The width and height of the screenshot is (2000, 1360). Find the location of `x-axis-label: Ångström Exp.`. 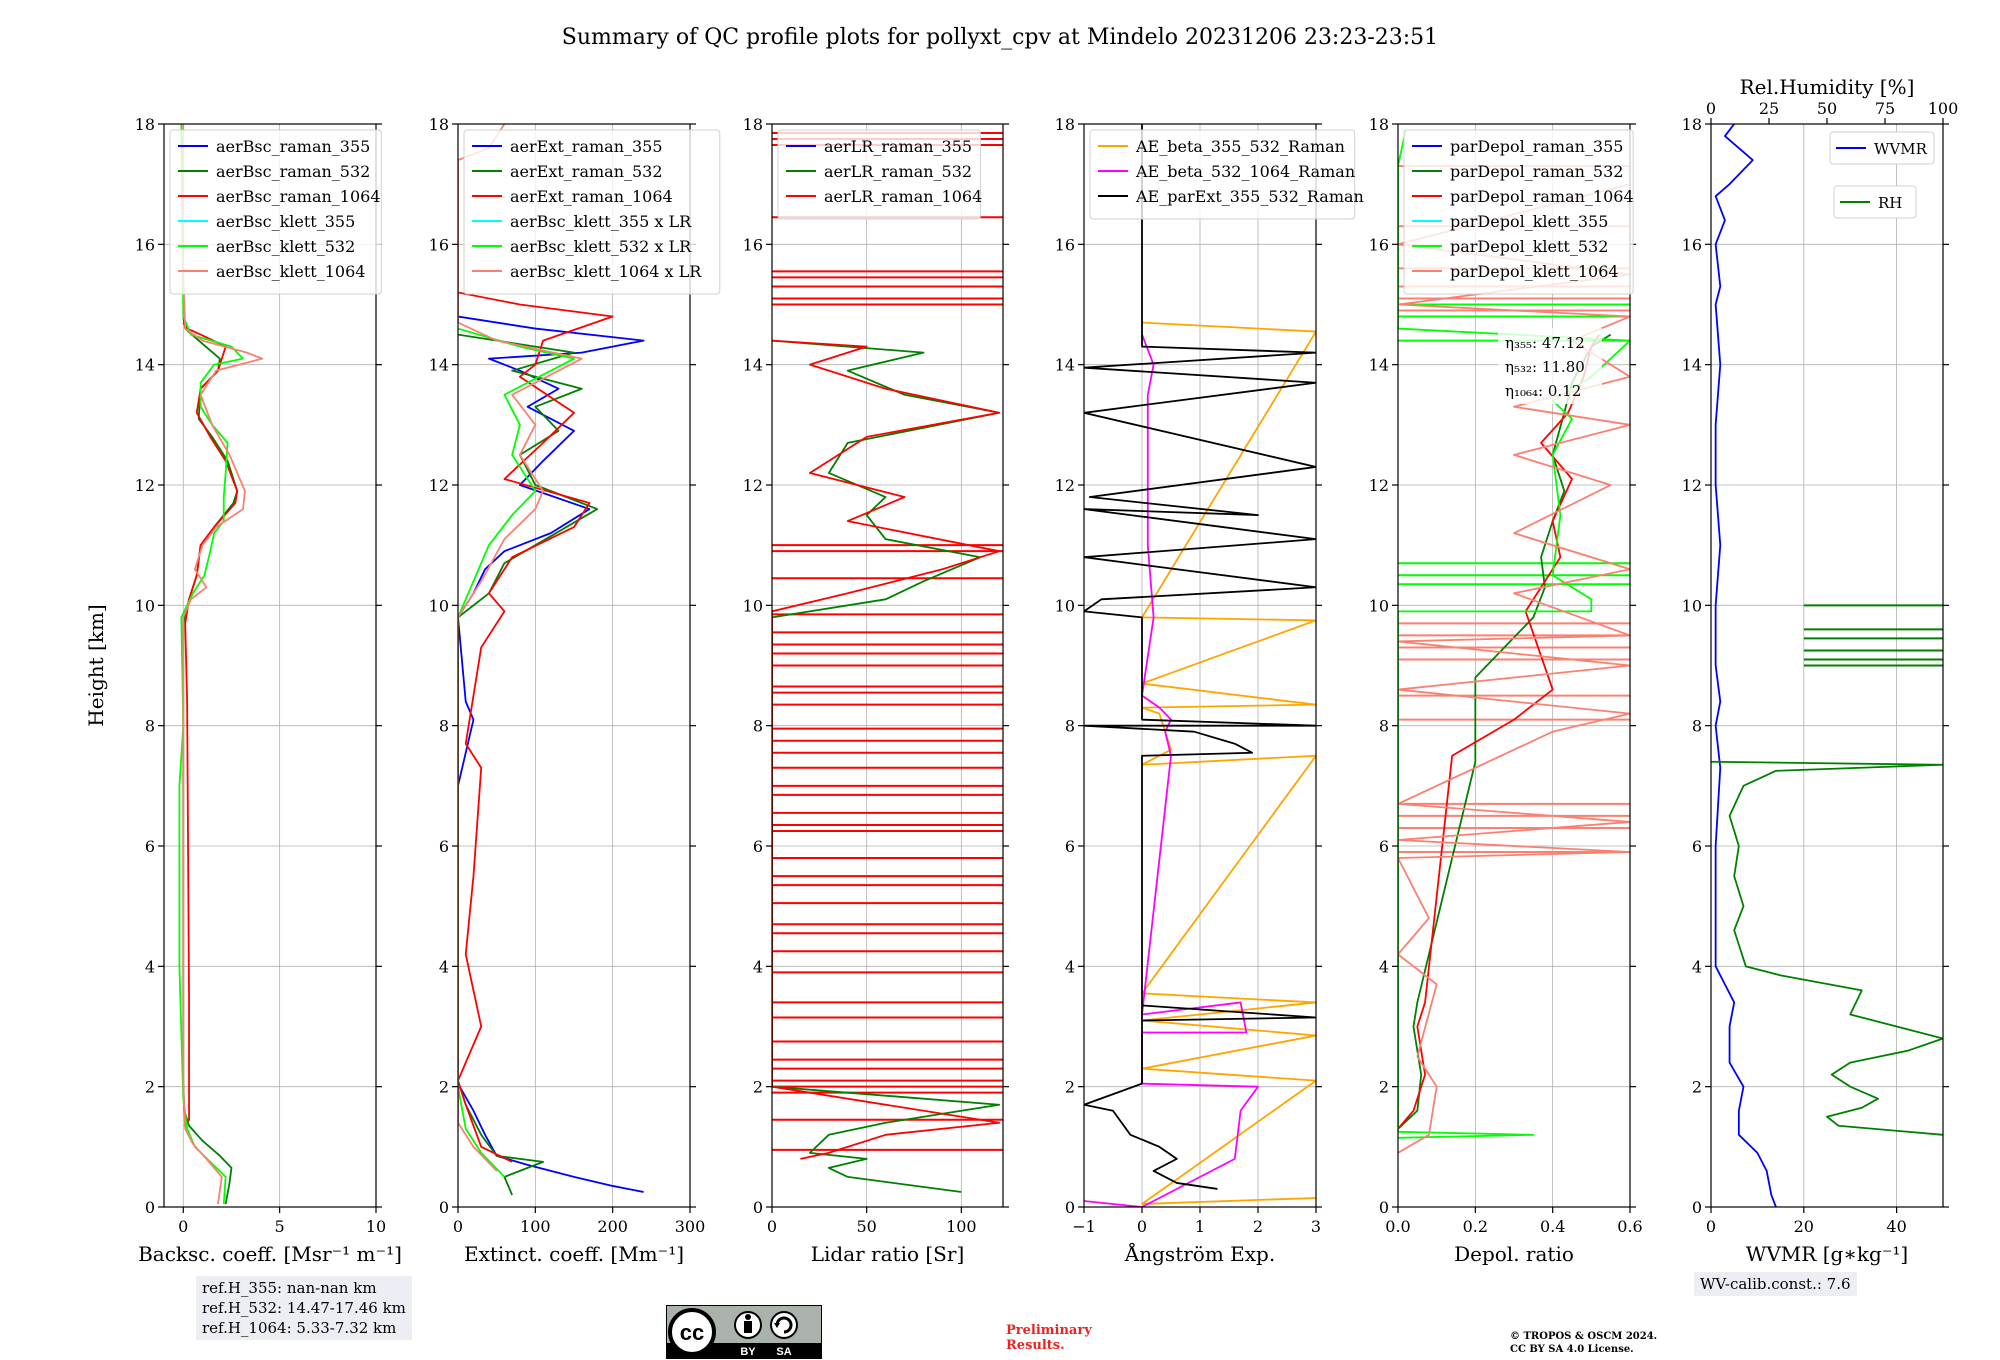

x-axis-label: Ångström Exp. is located at coordinates (1199, 1253).